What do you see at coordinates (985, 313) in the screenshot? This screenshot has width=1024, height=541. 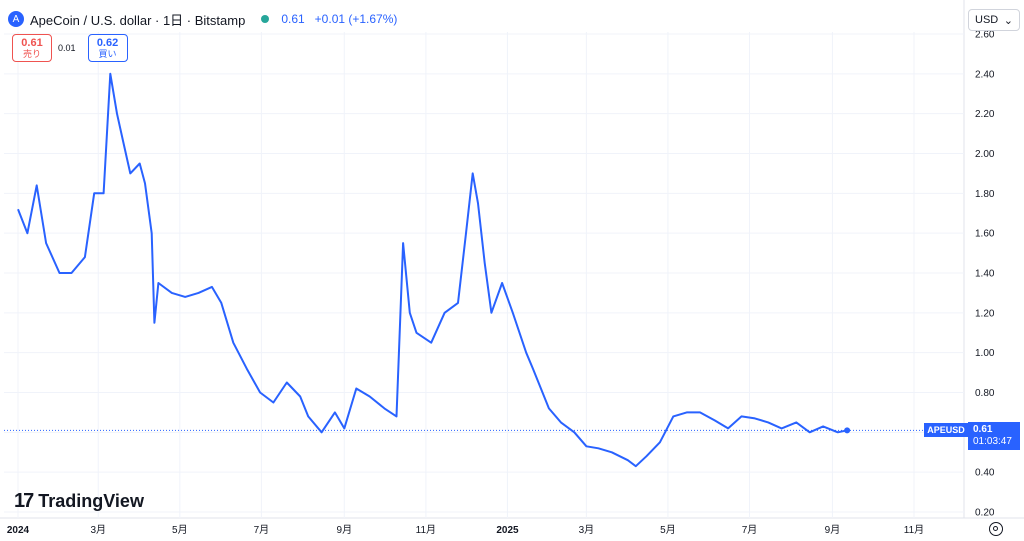 I see `y-tick-label: 1.20` at bounding box center [985, 313].